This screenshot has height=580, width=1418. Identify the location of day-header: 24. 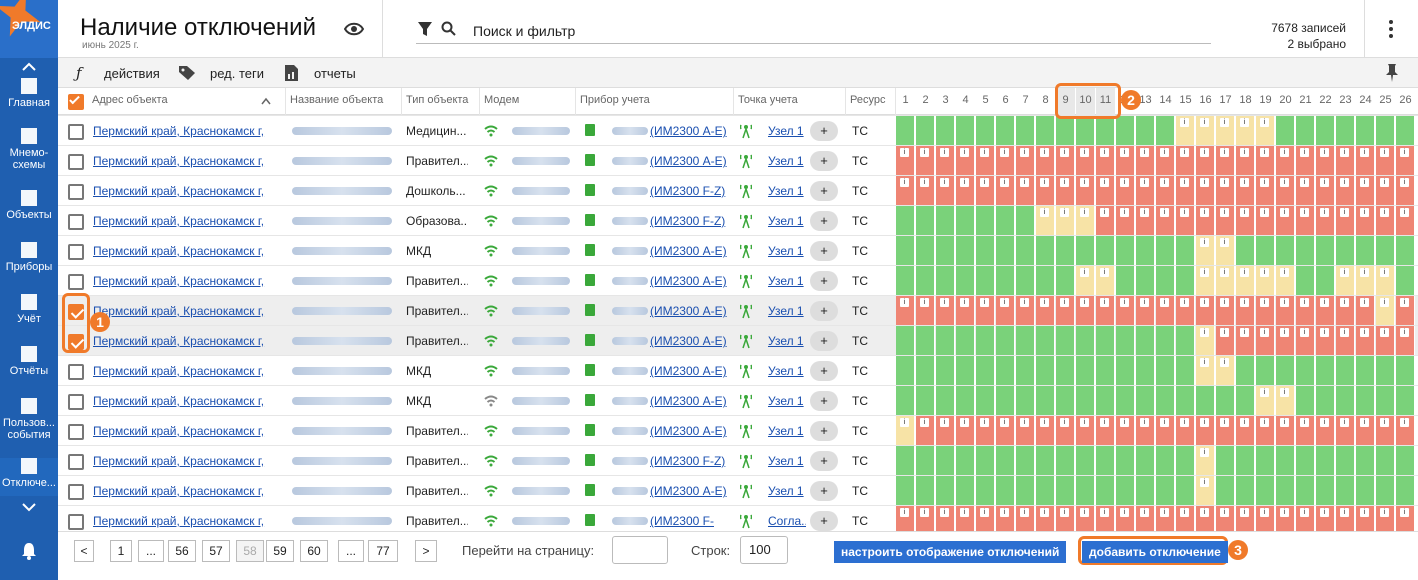
(1365, 100).